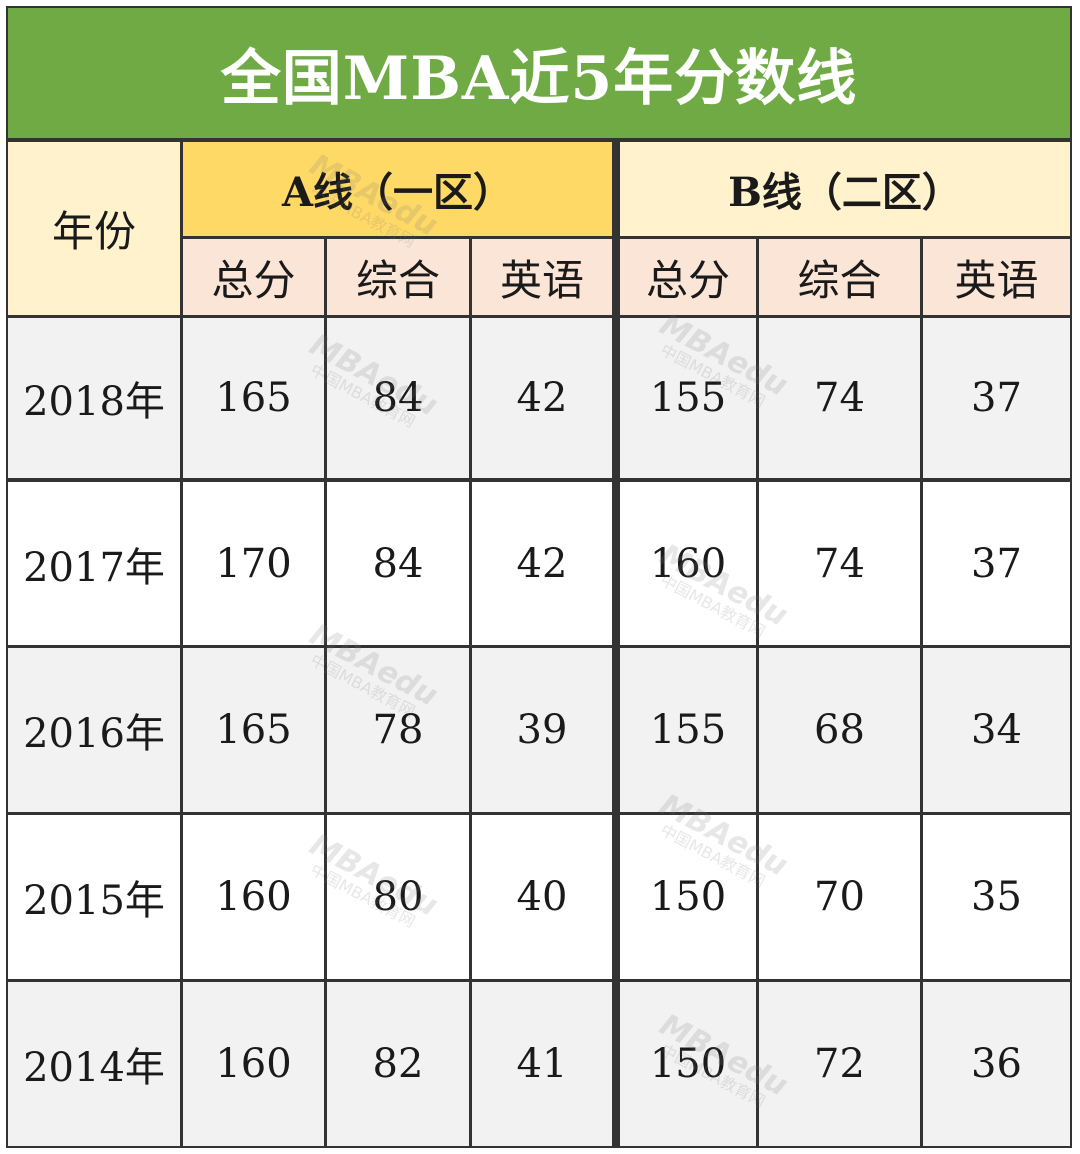  Describe the element at coordinates (398, 1064) in the screenshot. I see `score-cell: 82` at that location.